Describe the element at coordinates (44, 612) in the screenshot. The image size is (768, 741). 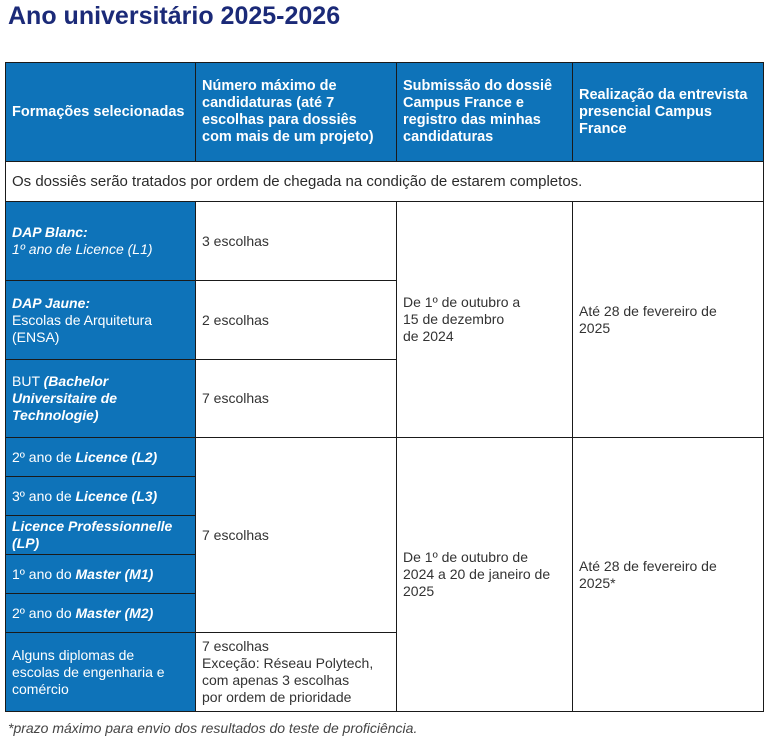
I see `m2-prefix: 2º ano do` at that location.